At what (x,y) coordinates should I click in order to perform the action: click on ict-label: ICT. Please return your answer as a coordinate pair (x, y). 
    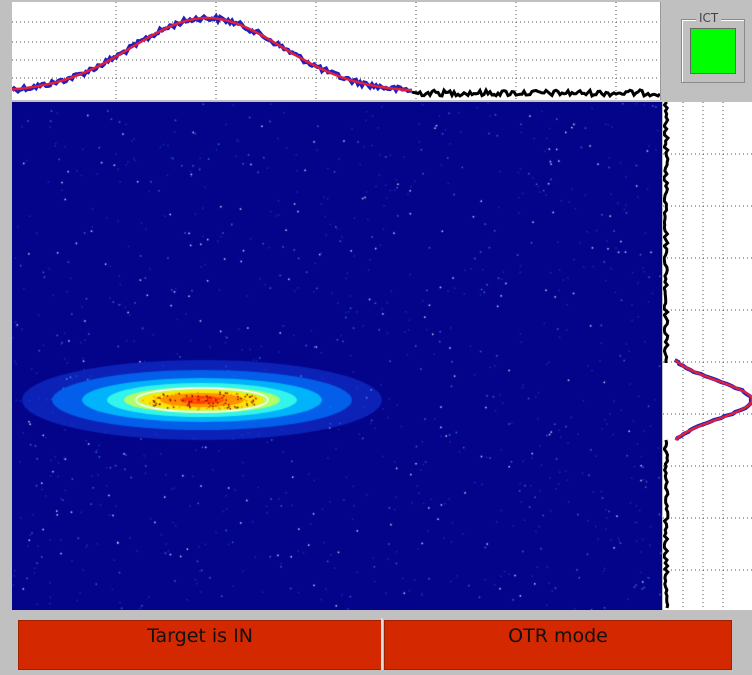
    Looking at the image, I should click on (709, 18).